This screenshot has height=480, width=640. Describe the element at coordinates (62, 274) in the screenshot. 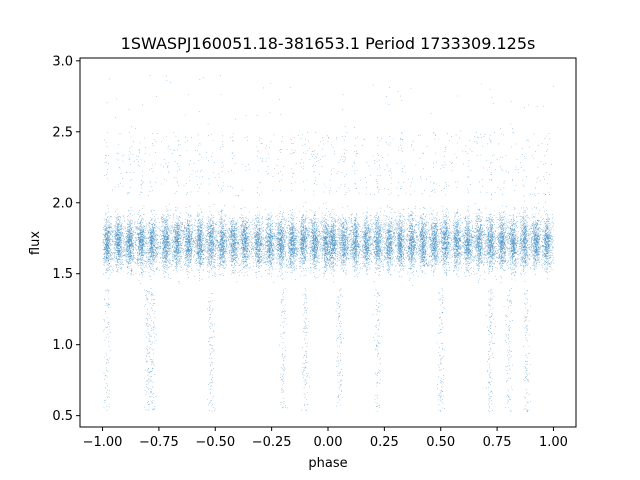

I see `y-tick-label: 1.5` at that location.